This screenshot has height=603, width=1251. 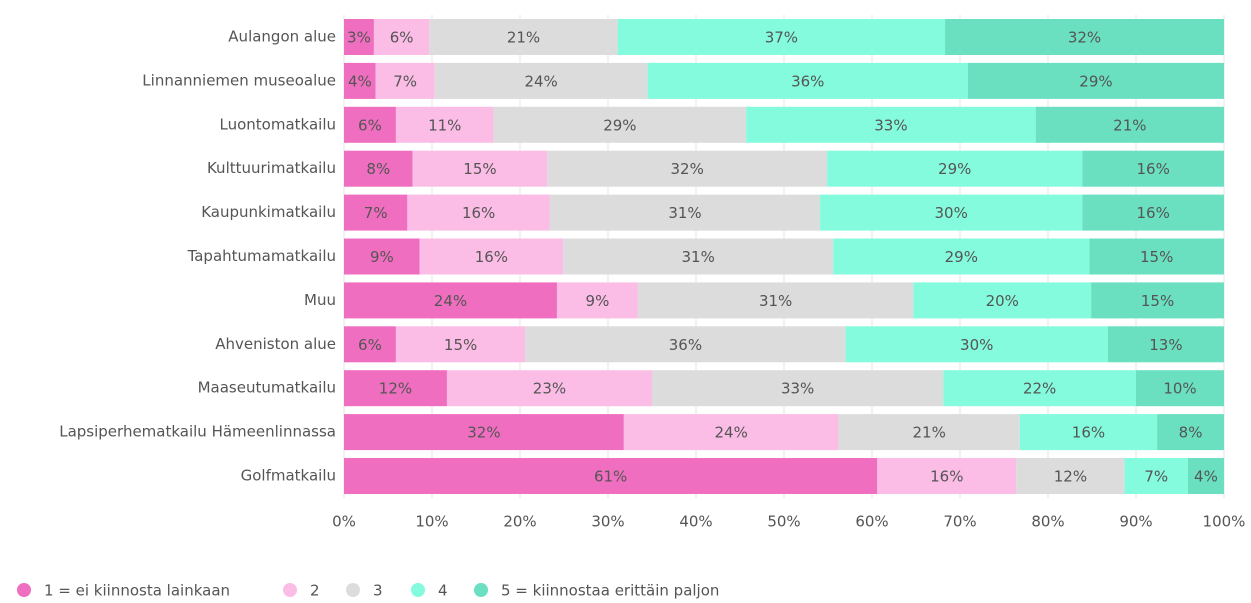 I want to click on legend-label: 4, so click(x=443, y=591).